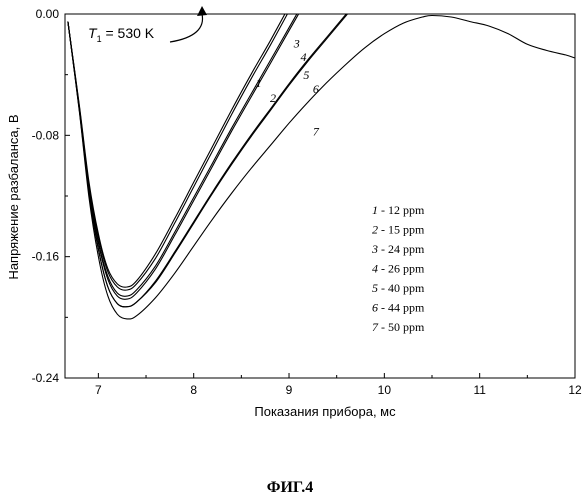 The width and height of the screenshot is (588, 500). What do you see at coordinates (374, 249) in the screenshot?
I see `legend-number: 3` at bounding box center [374, 249].